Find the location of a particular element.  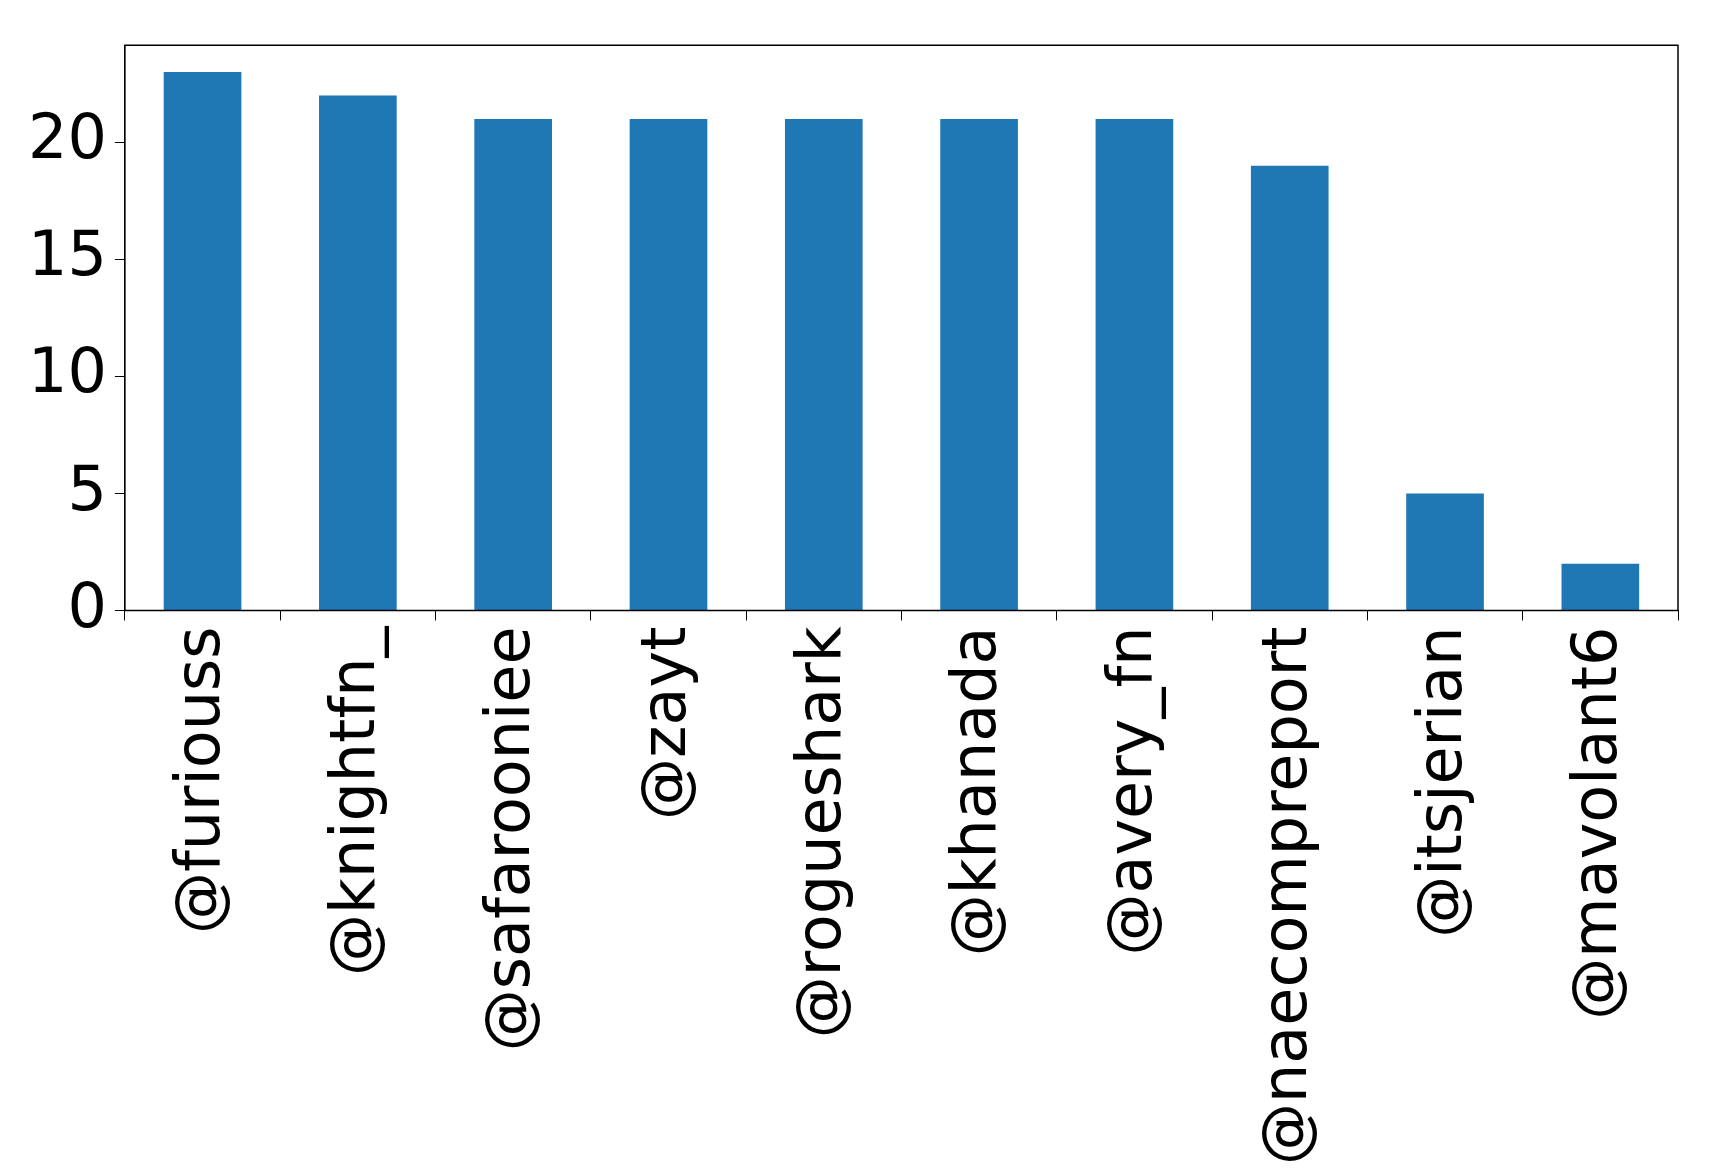

x-tick-label: @rogueshark is located at coordinates (818, 832).